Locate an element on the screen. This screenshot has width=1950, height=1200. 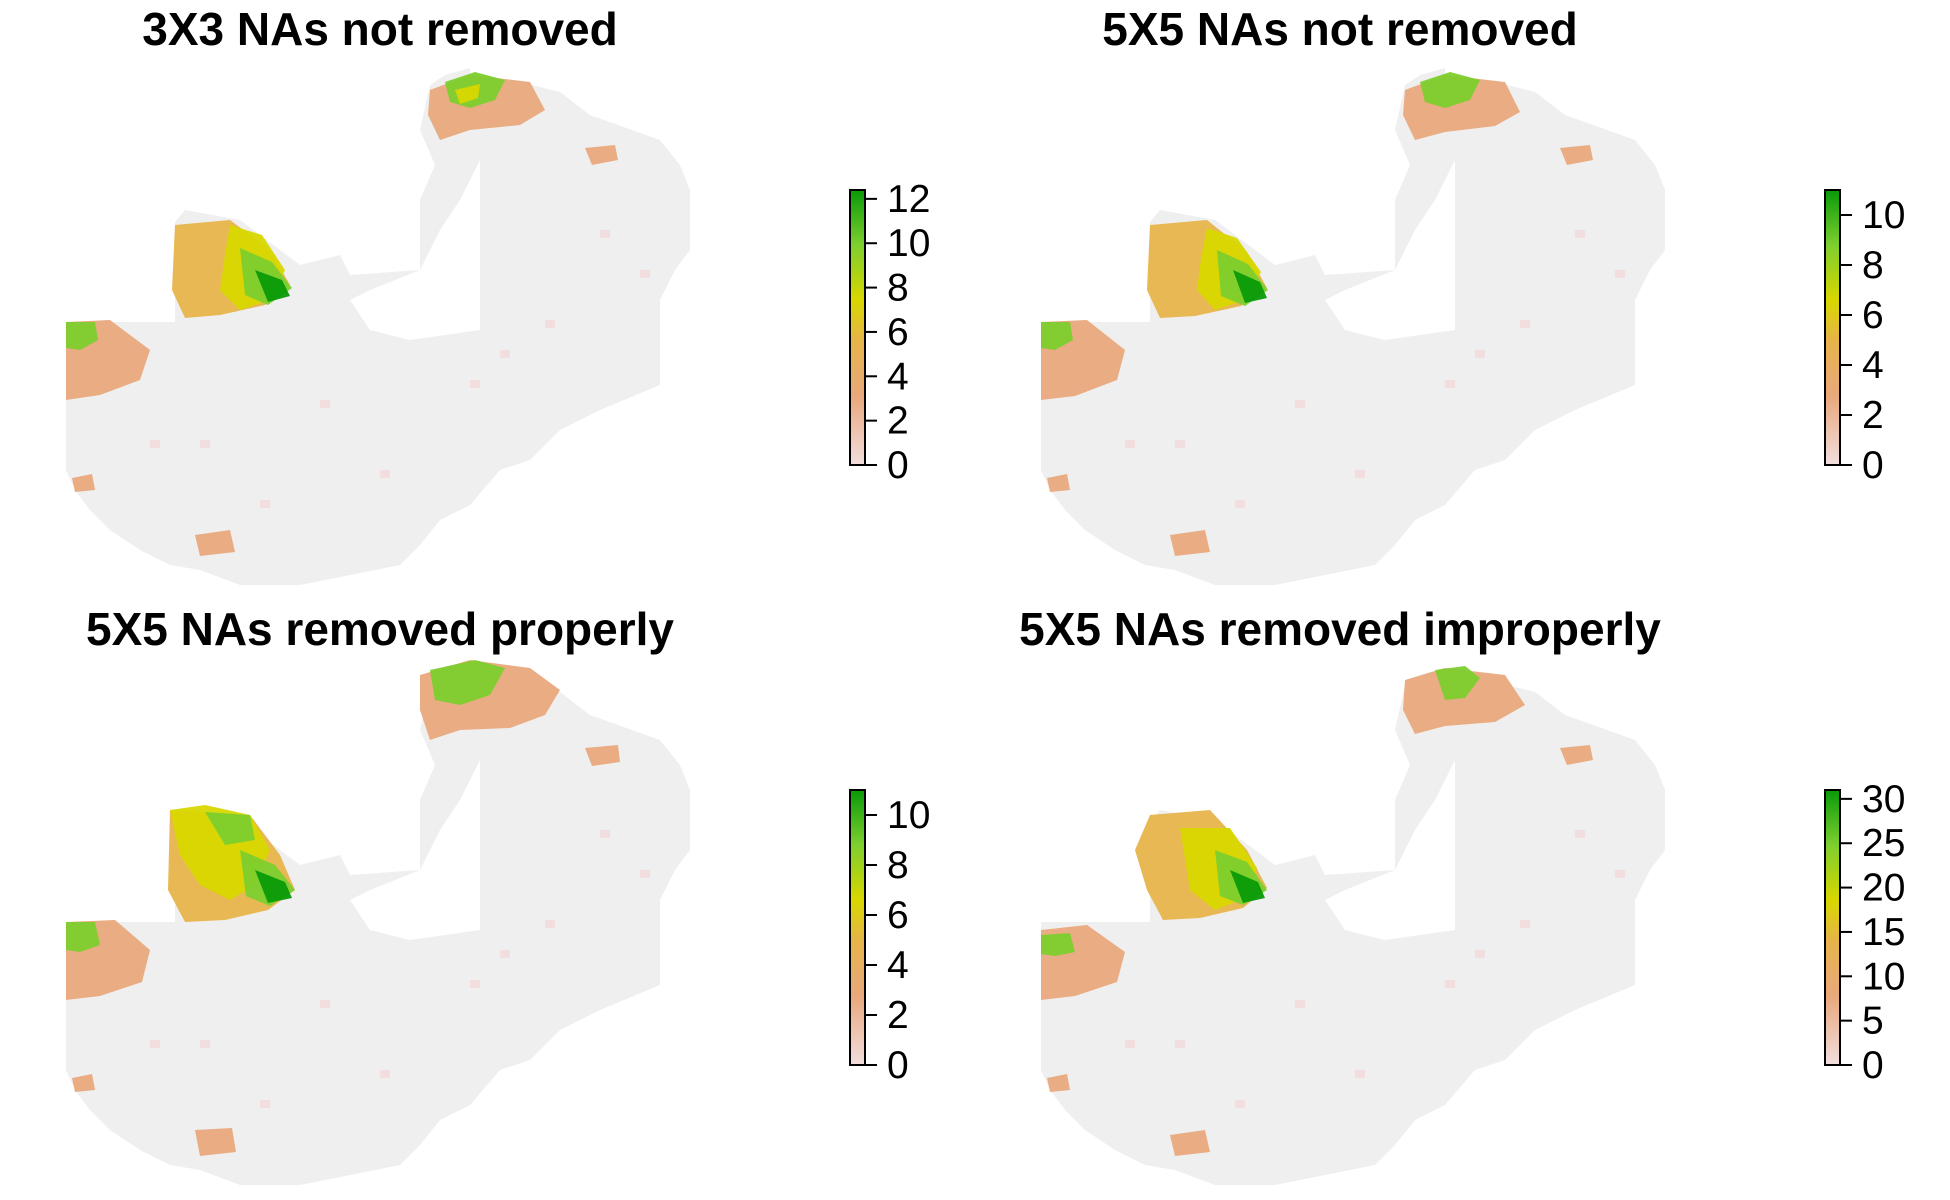
legend-tick-label: 15 is located at coordinates (1883, 932).